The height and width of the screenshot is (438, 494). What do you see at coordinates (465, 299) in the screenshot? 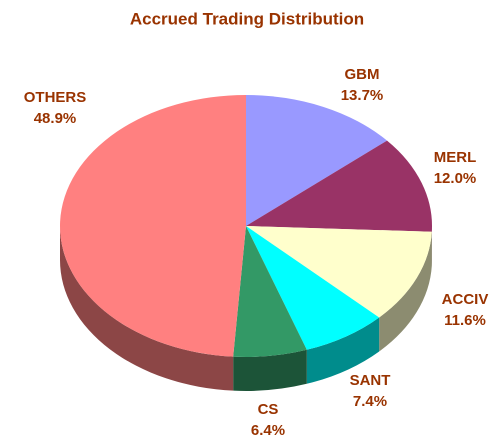
I see `slice-label: ACCIV` at bounding box center [465, 299].